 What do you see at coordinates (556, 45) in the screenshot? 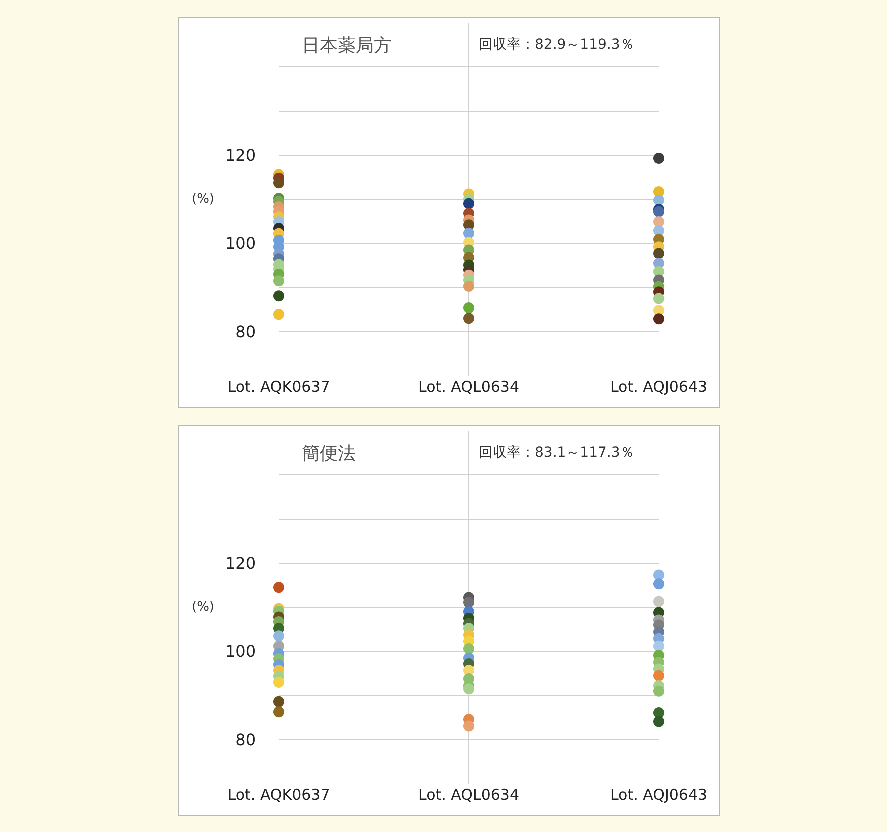
I see `annotation: 回収率：82.9～119.3％` at bounding box center [556, 45].